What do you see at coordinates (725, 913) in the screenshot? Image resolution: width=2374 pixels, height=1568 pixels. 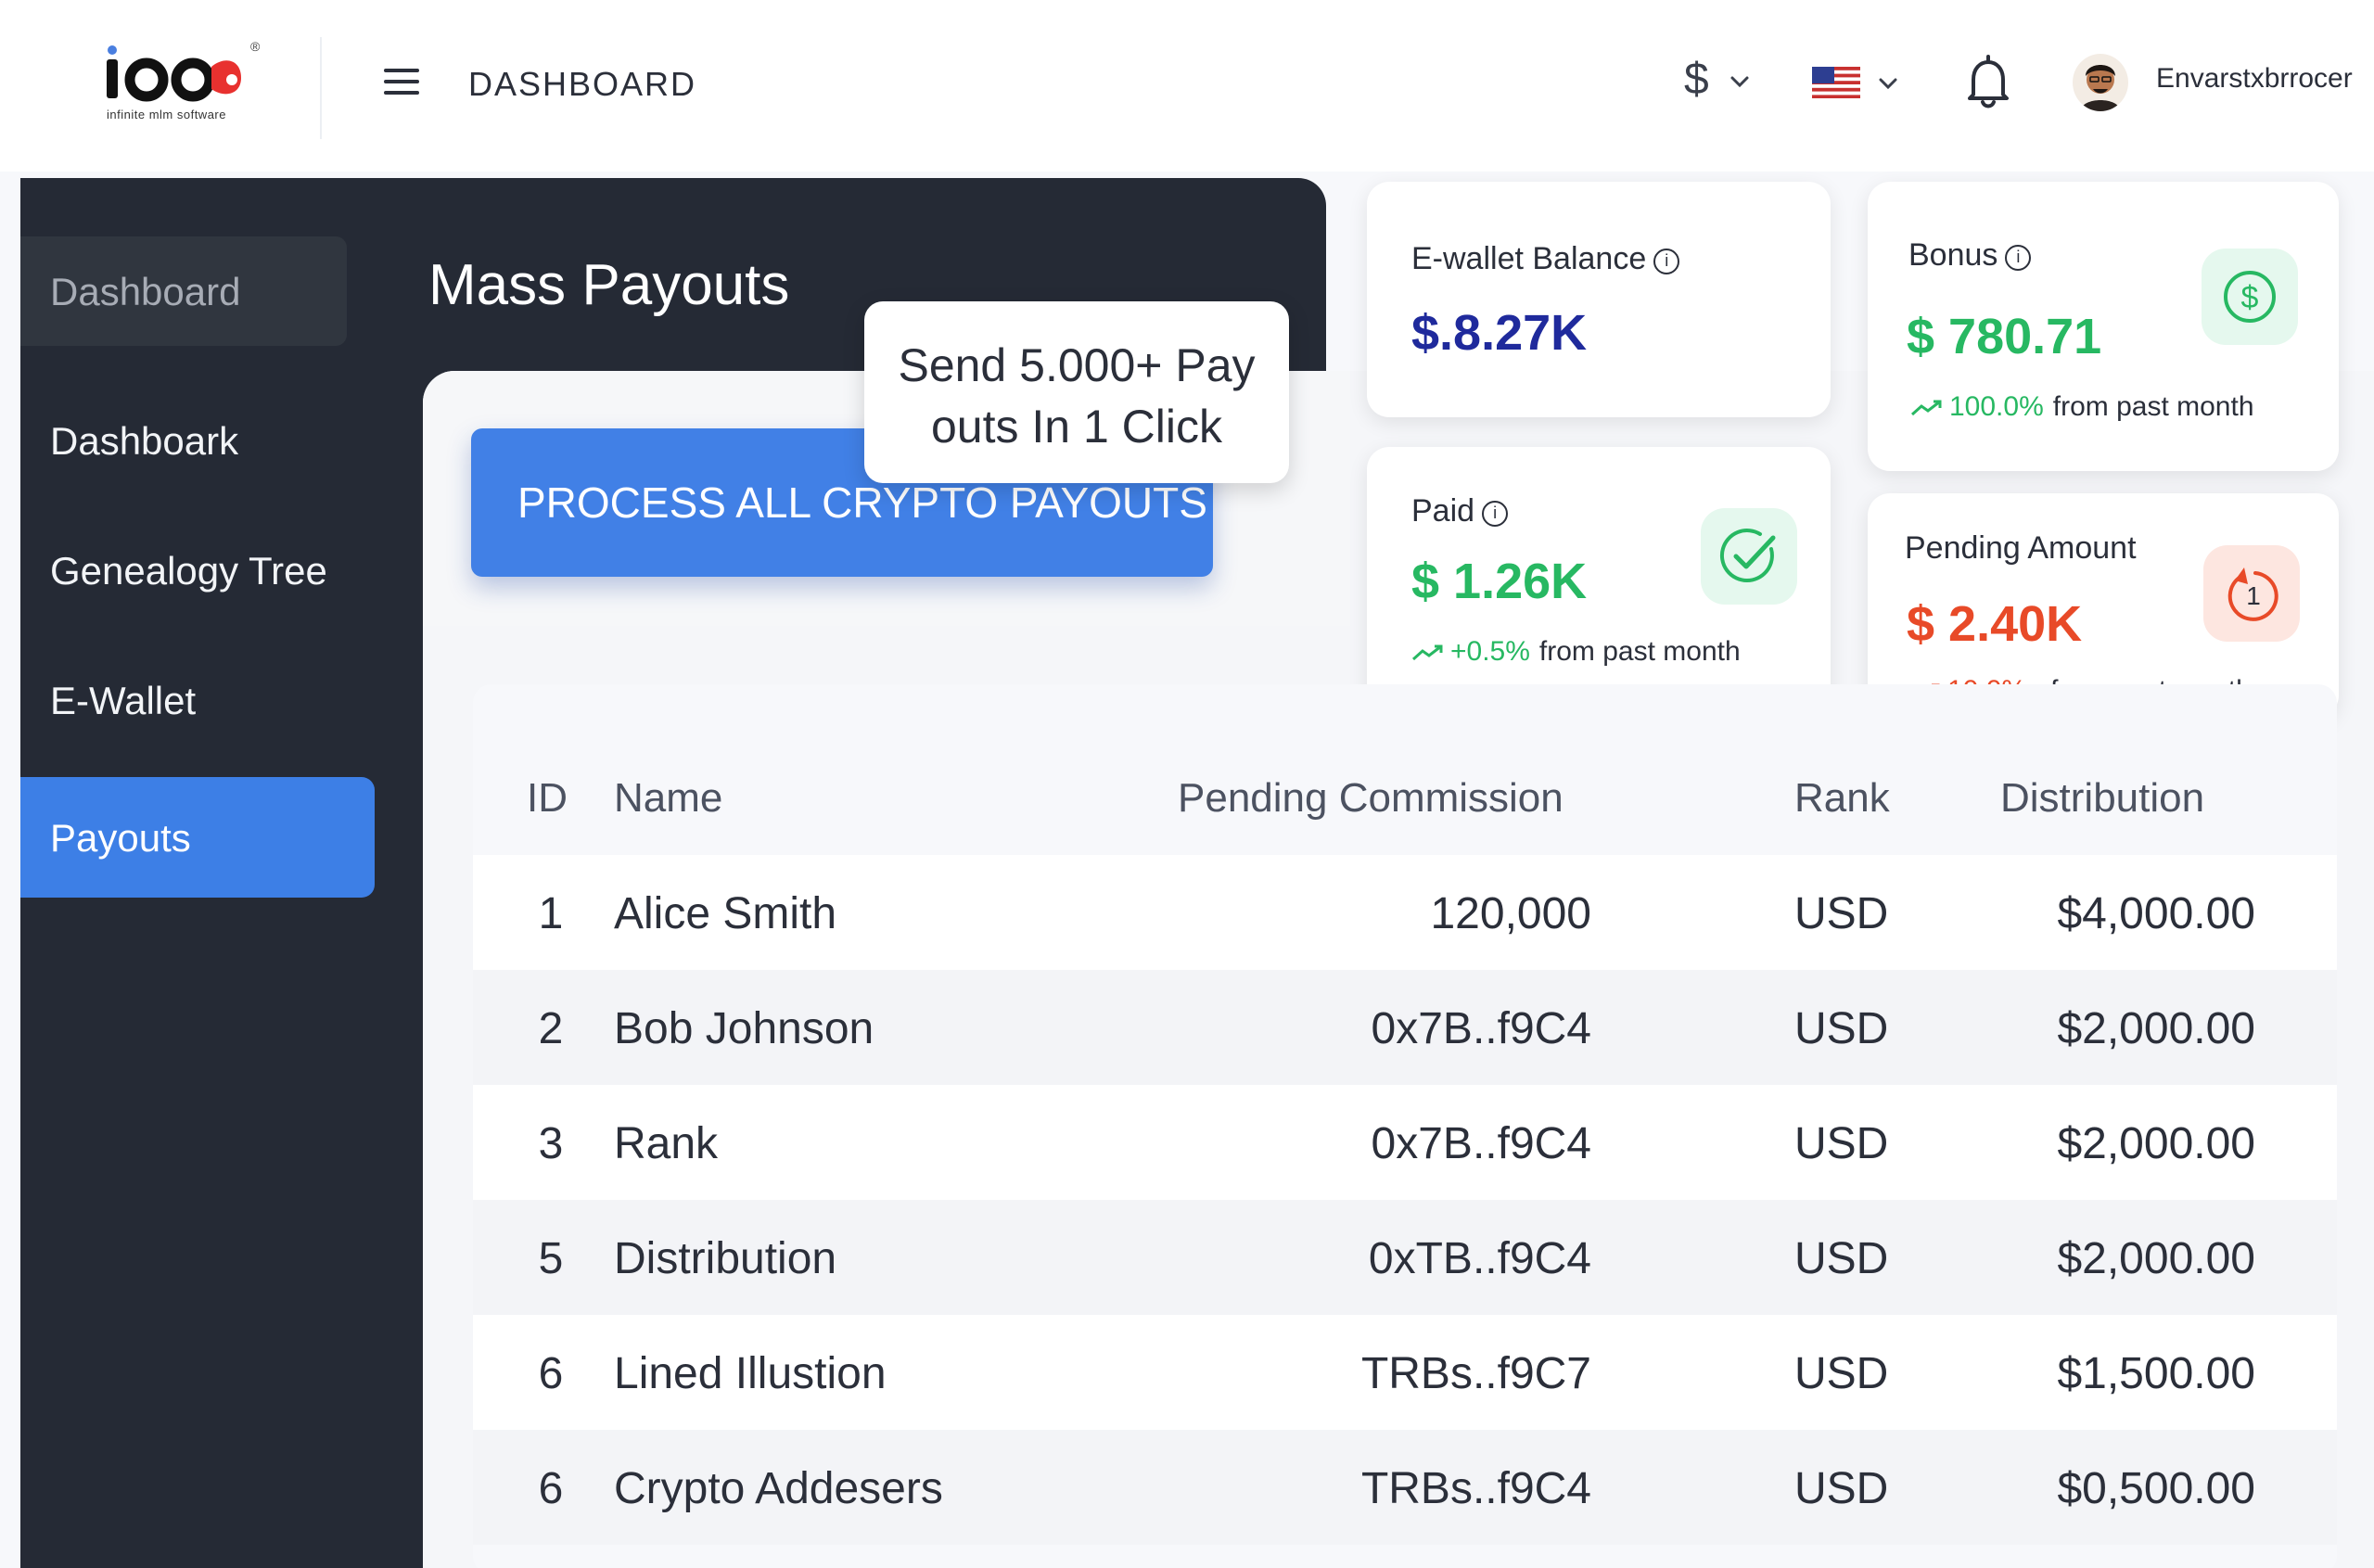 I see `cell-name: Alice Smith` at bounding box center [725, 913].